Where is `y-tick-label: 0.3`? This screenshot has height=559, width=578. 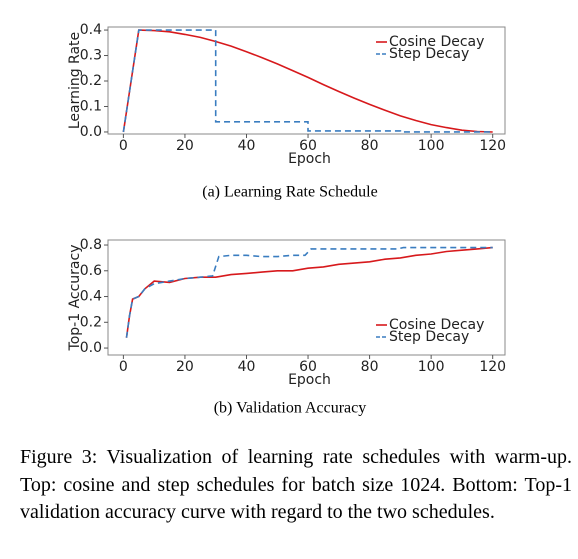
y-tick-label: 0.3 is located at coordinates (91, 56).